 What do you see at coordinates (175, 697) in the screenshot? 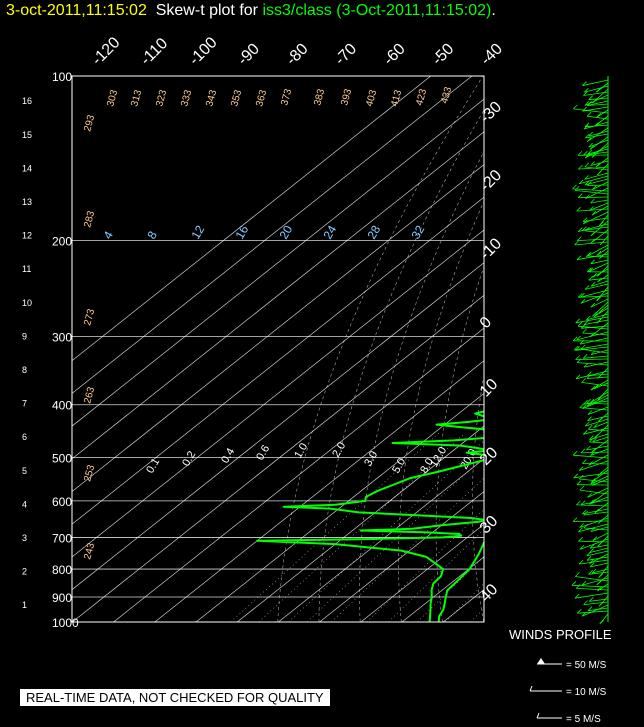
I see `quality-disclaimer: REAL-TIME DATA, NOT CHECKED FOR QUALITY` at bounding box center [175, 697].